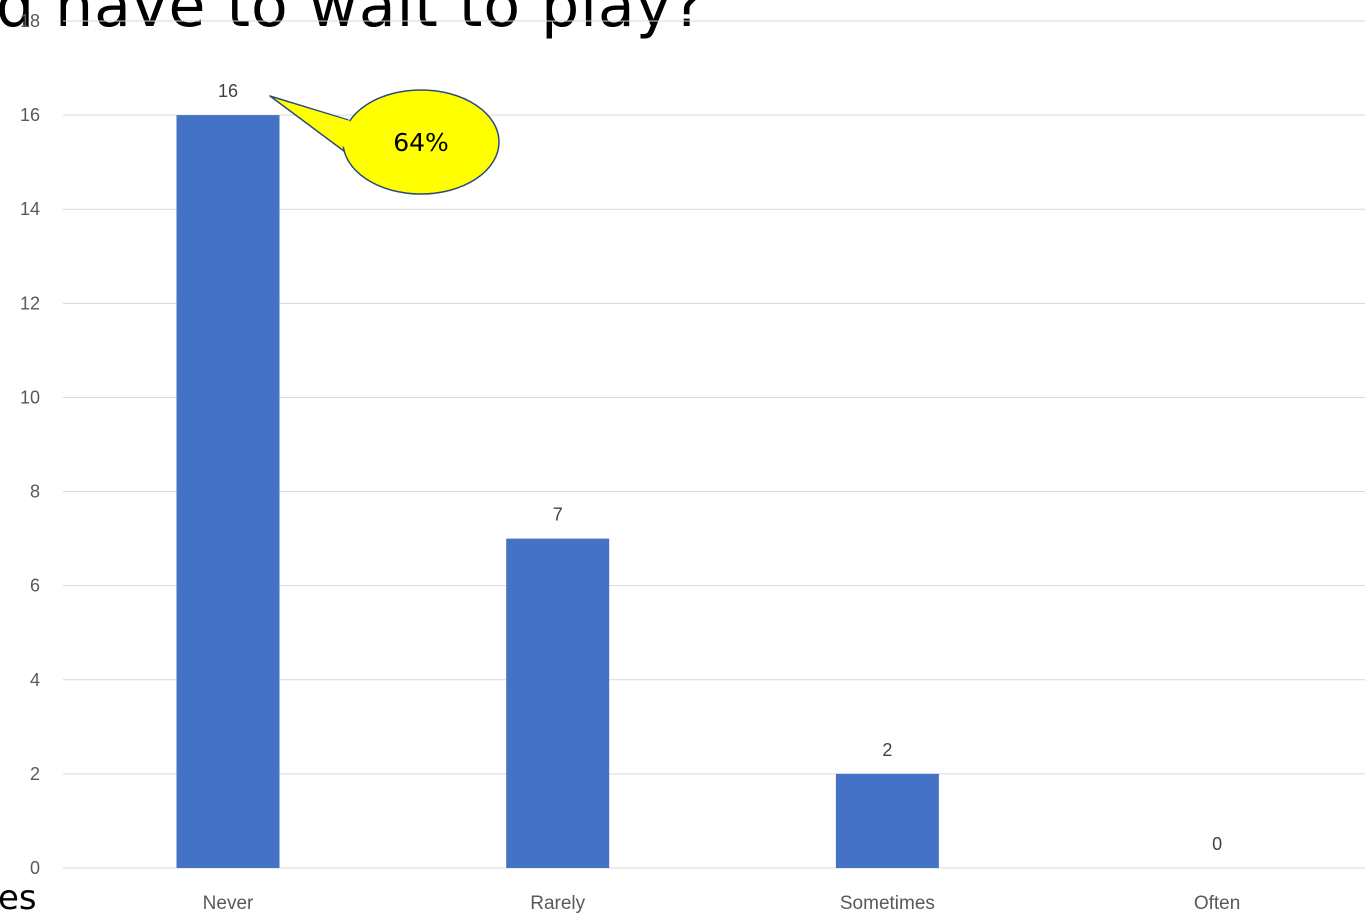 Image resolution: width=1365 pixels, height=919 pixels. Describe the element at coordinates (30, 209) in the screenshot. I see `y-tick-label: 14` at that location.